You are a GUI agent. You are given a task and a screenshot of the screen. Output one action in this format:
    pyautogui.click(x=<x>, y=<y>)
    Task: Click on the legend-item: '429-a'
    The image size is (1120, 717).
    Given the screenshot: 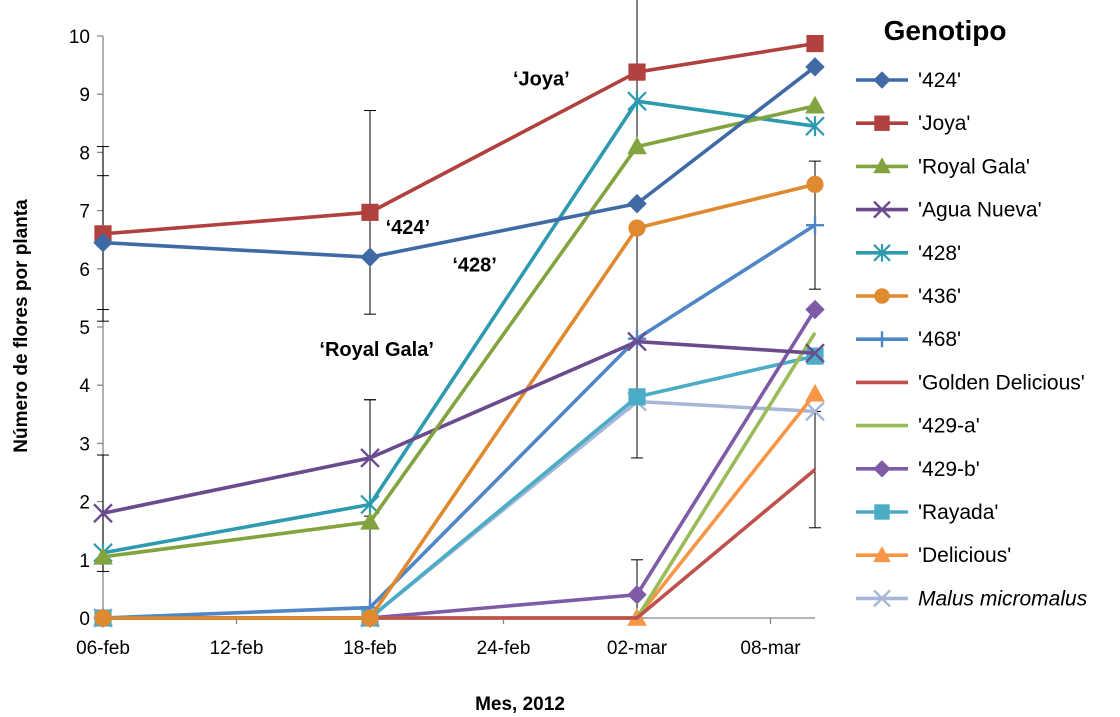 What is the action you would take?
    pyautogui.click(x=918, y=426)
    